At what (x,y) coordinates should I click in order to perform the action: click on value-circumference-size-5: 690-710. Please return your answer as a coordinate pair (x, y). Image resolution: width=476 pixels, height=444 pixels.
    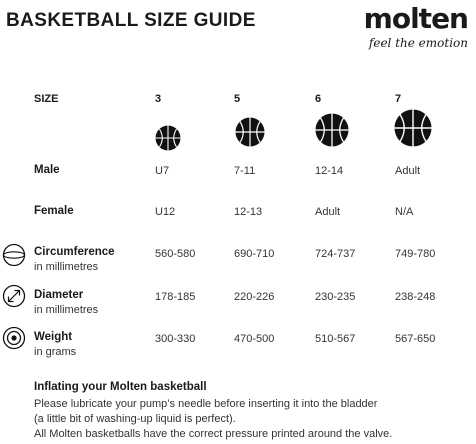
    Looking at the image, I should click on (254, 254).